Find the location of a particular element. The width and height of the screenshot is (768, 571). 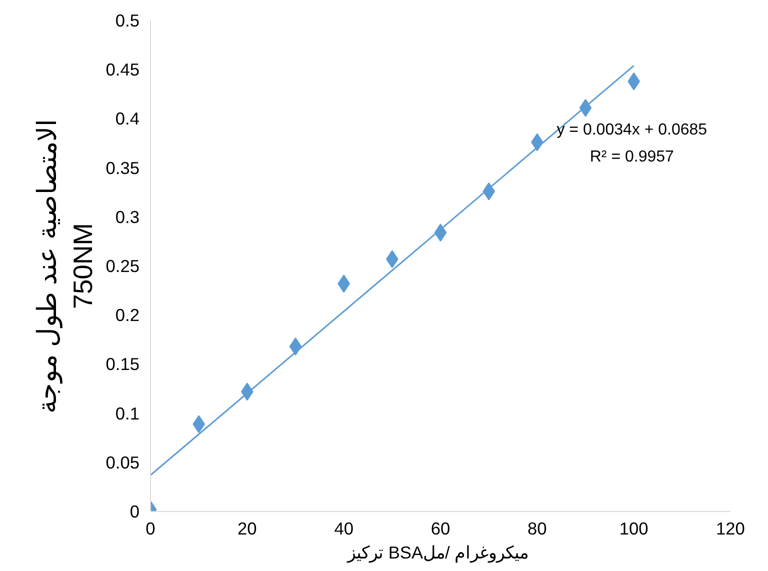

annotation: R² = 0.9957 is located at coordinates (632, 157).